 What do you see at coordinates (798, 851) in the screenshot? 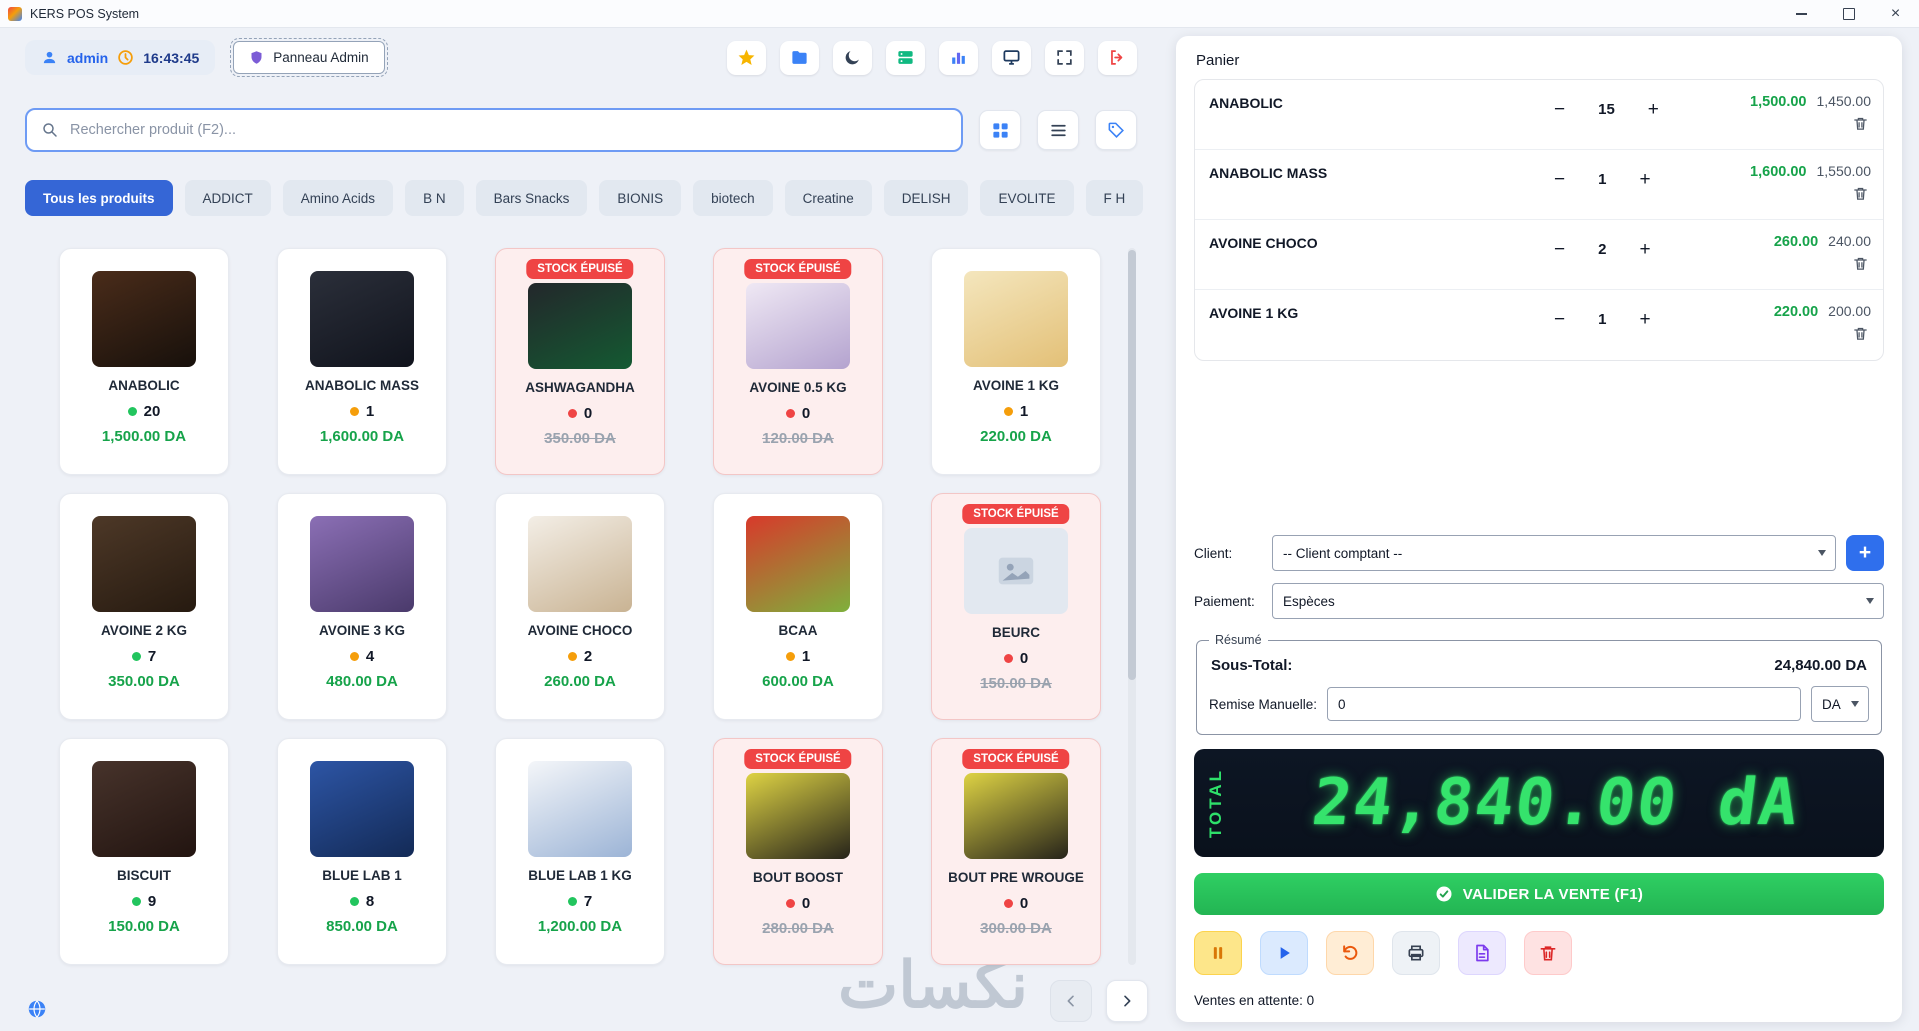
I see `product-card: STOCK ÉPUISÉ BOUT BOOST 0 280.00 DA` at bounding box center [798, 851].